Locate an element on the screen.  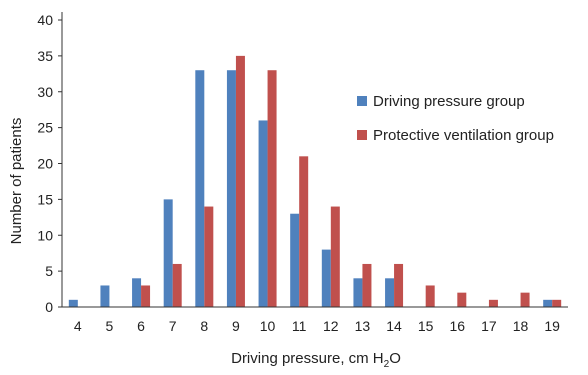
x-axis-label-tail: O is located at coordinates (395, 358).